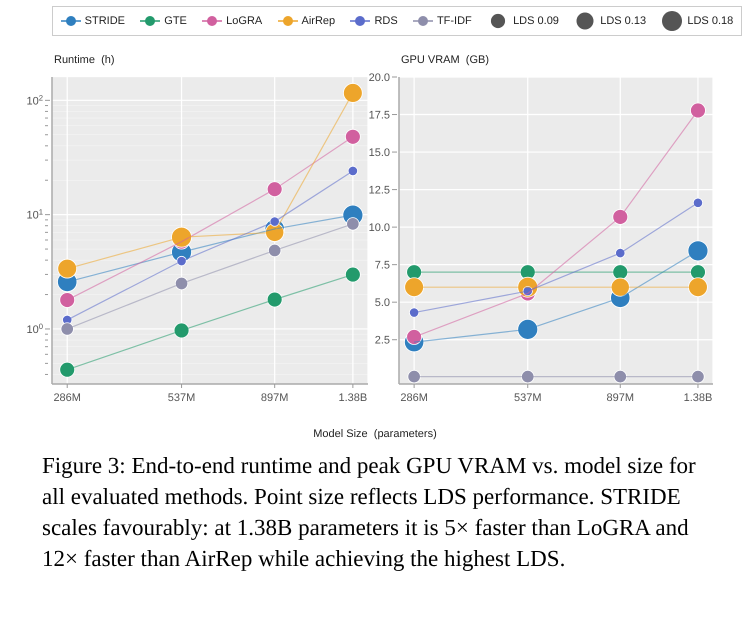  Describe the element at coordinates (382, 340) in the screenshot. I see `y-tick-label: 2.5` at that location.